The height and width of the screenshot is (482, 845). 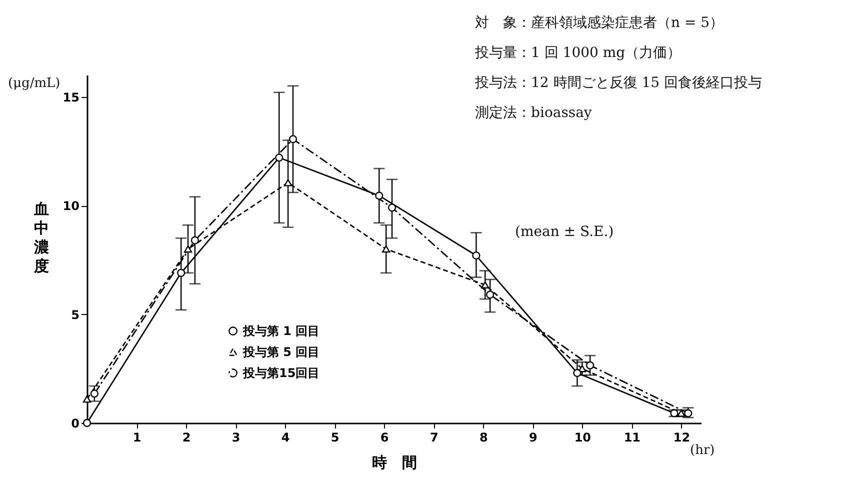 What do you see at coordinates (137, 437) in the screenshot?
I see `x-tick-label: 1` at bounding box center [137, 437].